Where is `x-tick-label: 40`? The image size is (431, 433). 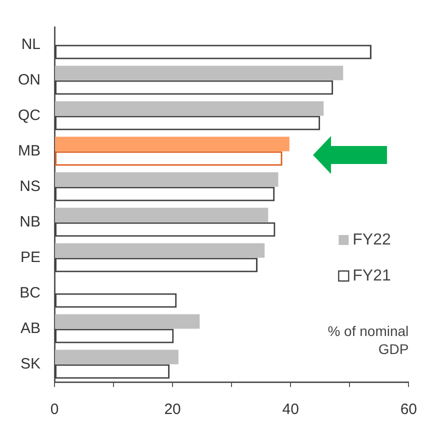 x-tick-label: 40 is located at coordinates (290, 409).